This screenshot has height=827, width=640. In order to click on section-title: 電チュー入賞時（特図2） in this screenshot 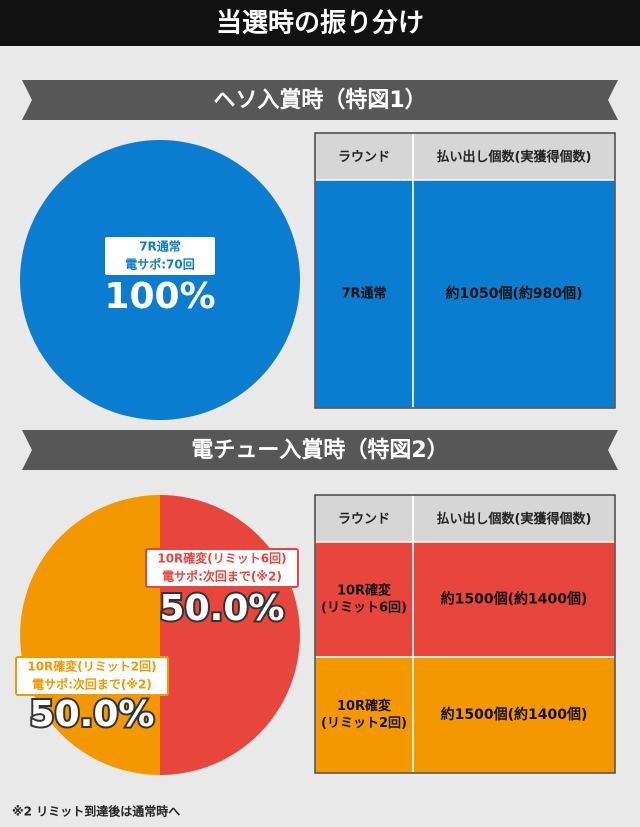, I will do `click(319, 450)`.